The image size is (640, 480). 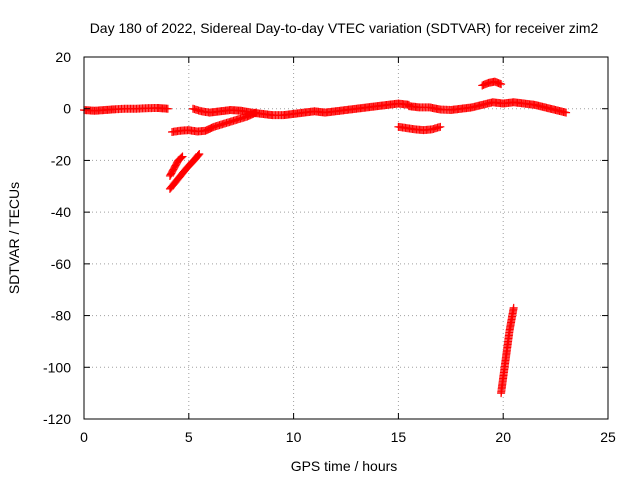 What do you see at coordinates (57, 419) in the screenshot?
I see `y-tick-label: -120` at bounding box center [57, 419].